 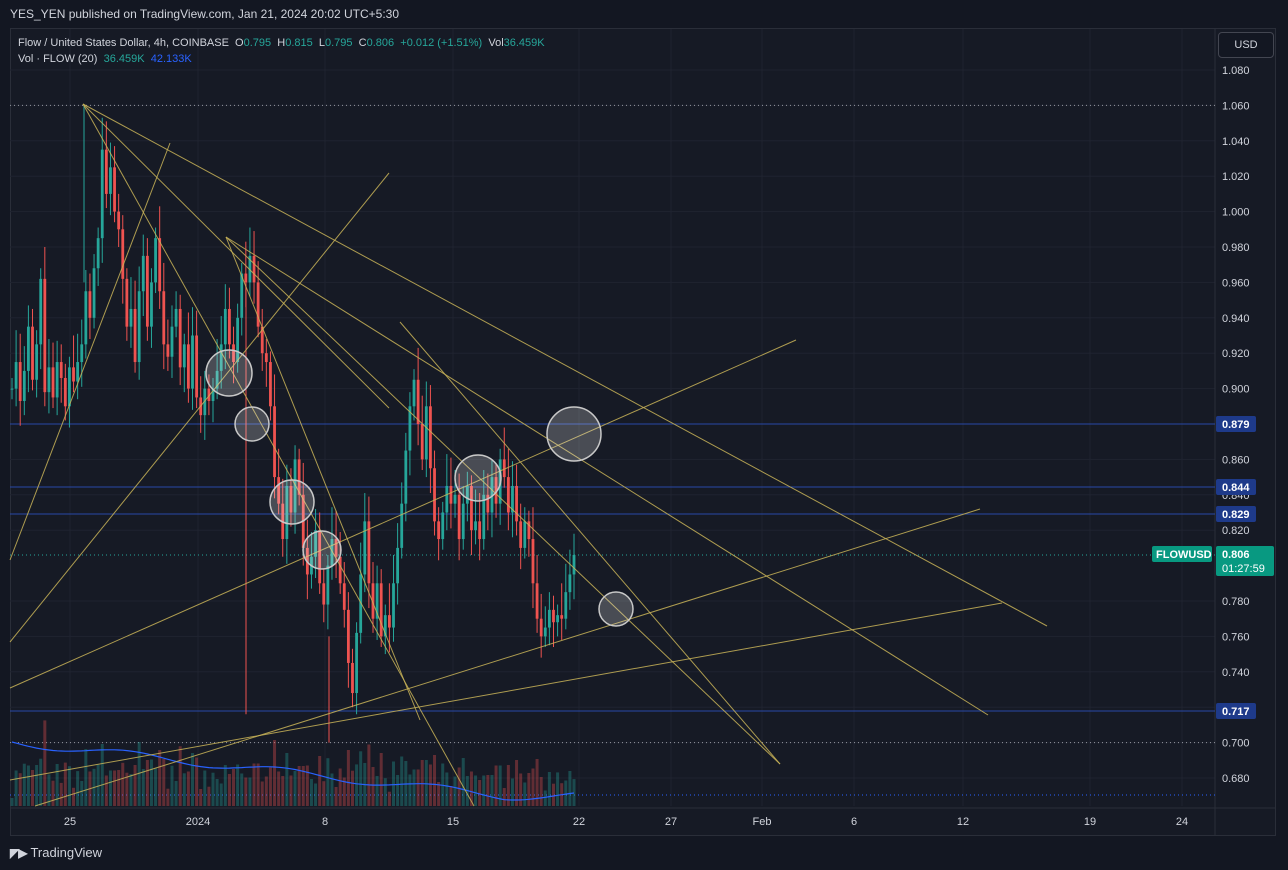 I want to click on last-price-bg, so click(x=1245, y=561).